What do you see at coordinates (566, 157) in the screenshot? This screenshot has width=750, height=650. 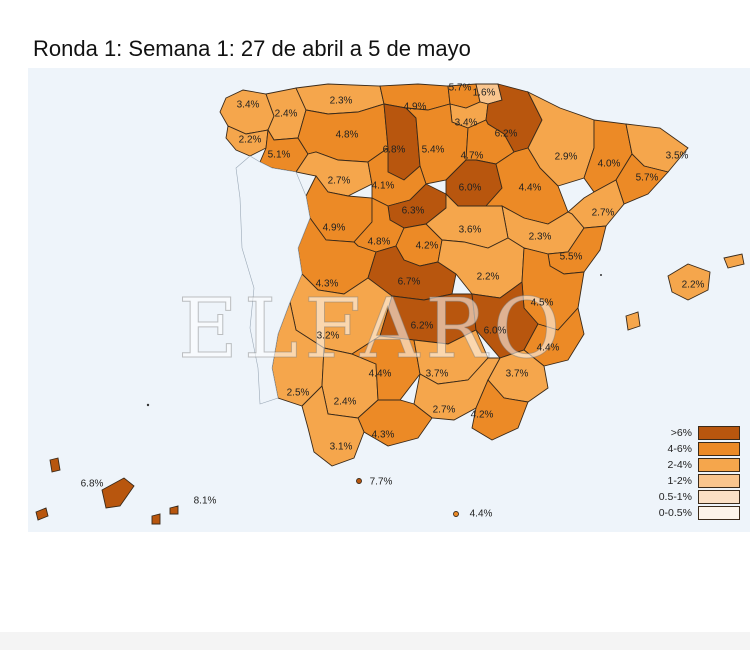 I see `pct-label: 2.9%` at bounding box center [566, 157].